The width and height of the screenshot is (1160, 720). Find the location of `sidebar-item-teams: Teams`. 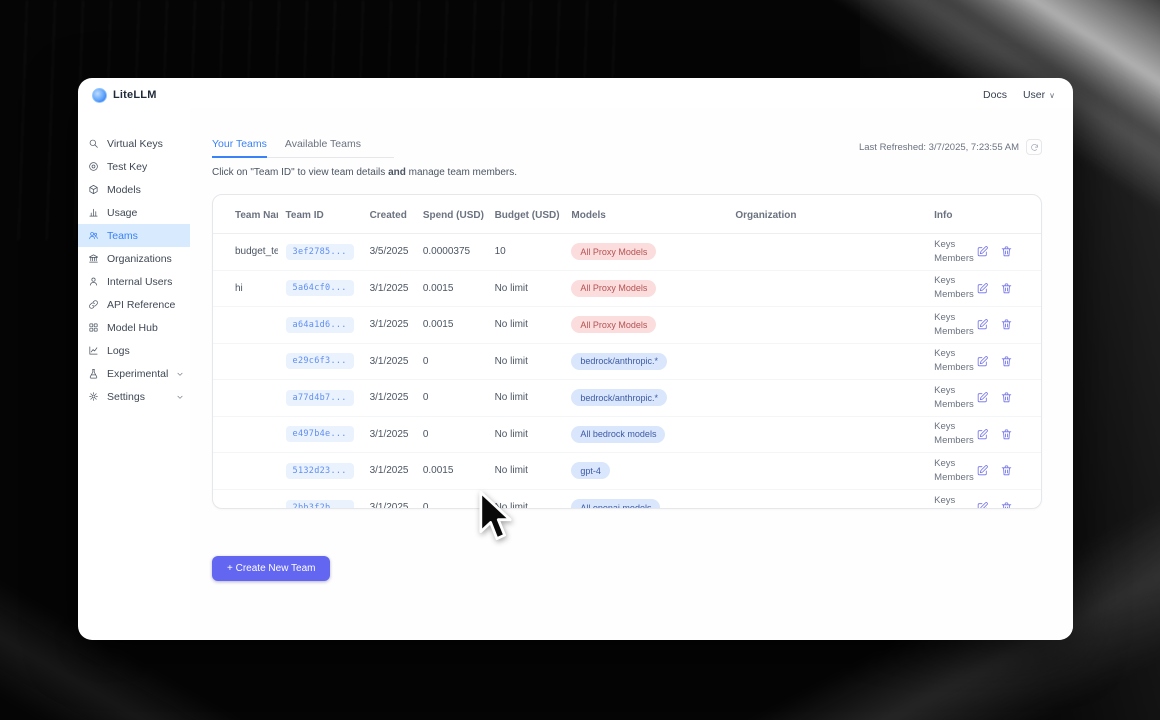

sidebar-item-teams: Teams is located at coordinates (134, 235).